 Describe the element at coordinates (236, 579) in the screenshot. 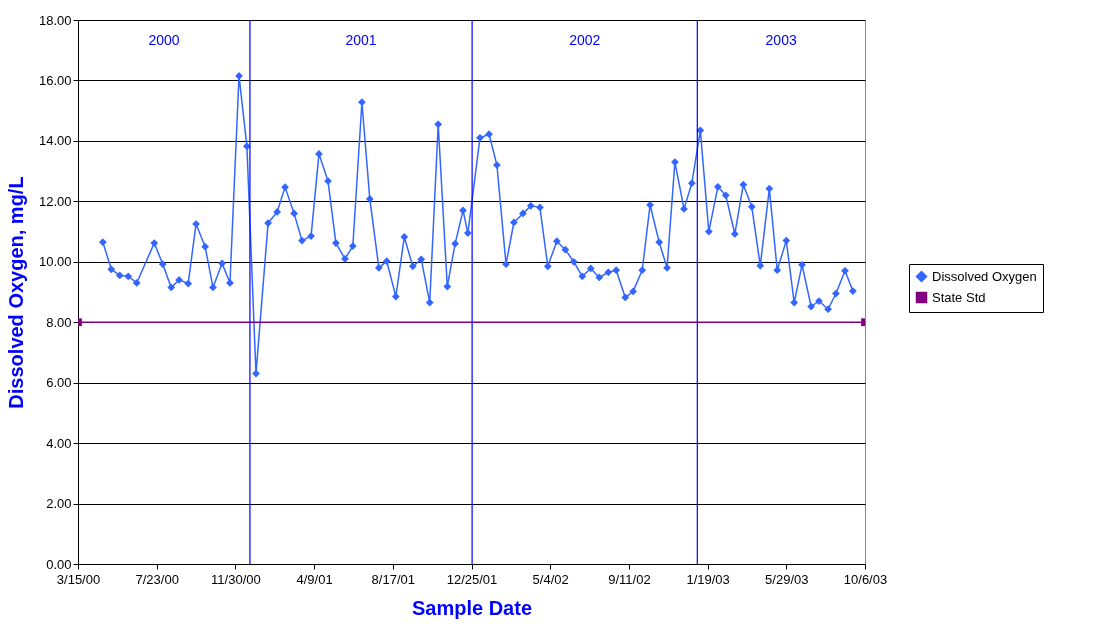

I see `x-tick-label: 11/30/00` at that location.